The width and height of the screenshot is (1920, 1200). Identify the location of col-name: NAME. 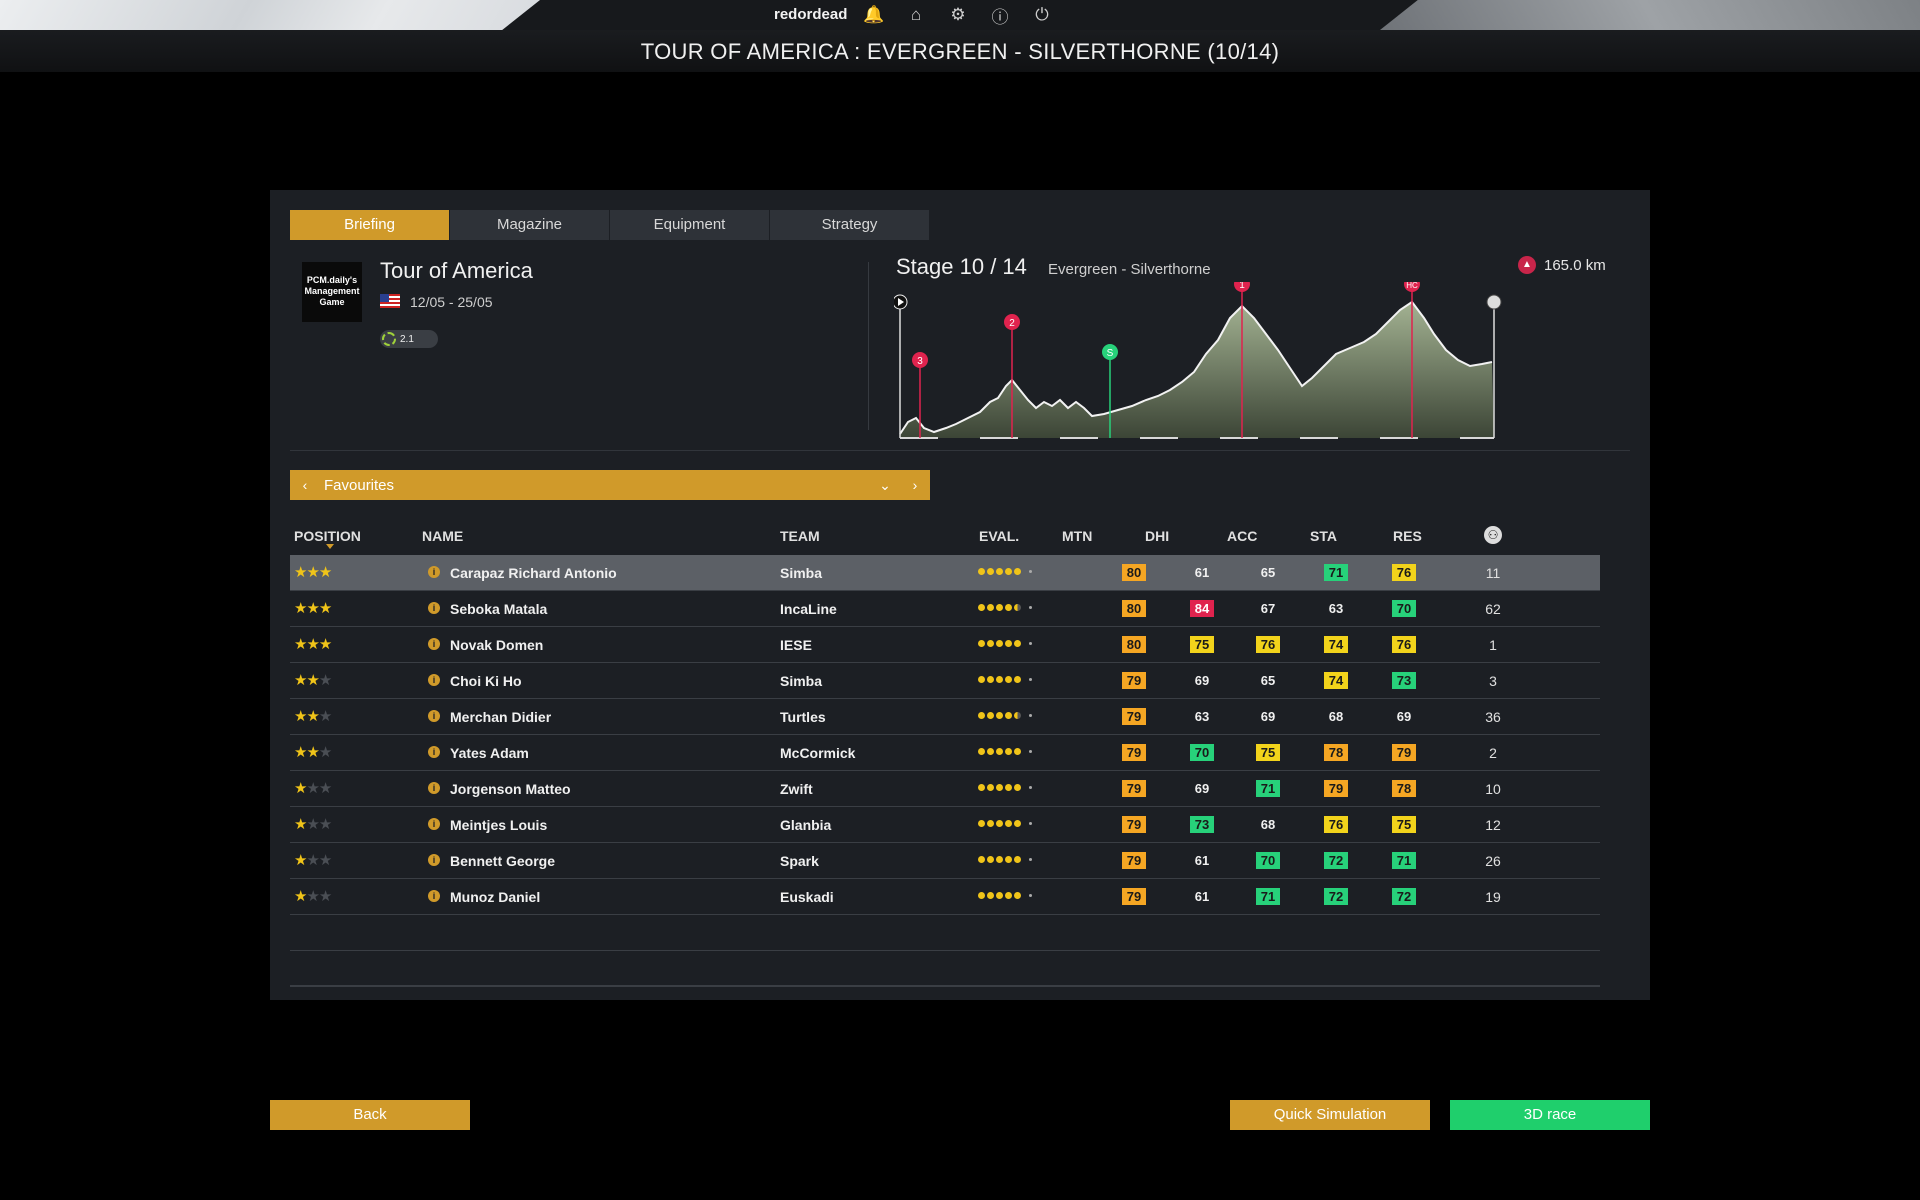
(443, 536).